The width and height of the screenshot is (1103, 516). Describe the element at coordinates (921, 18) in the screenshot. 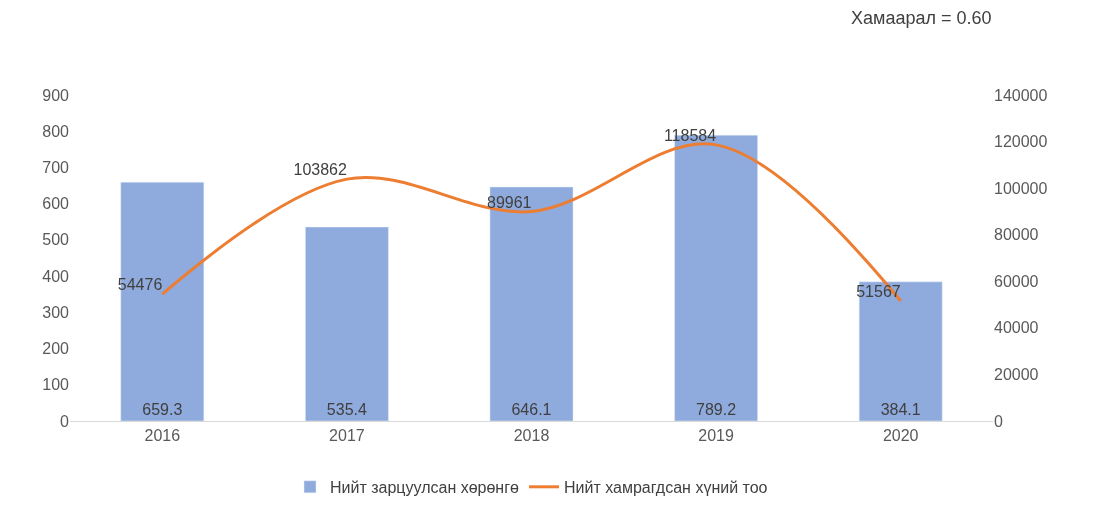

I see `text: Хамаарал = 0.60` at that location.